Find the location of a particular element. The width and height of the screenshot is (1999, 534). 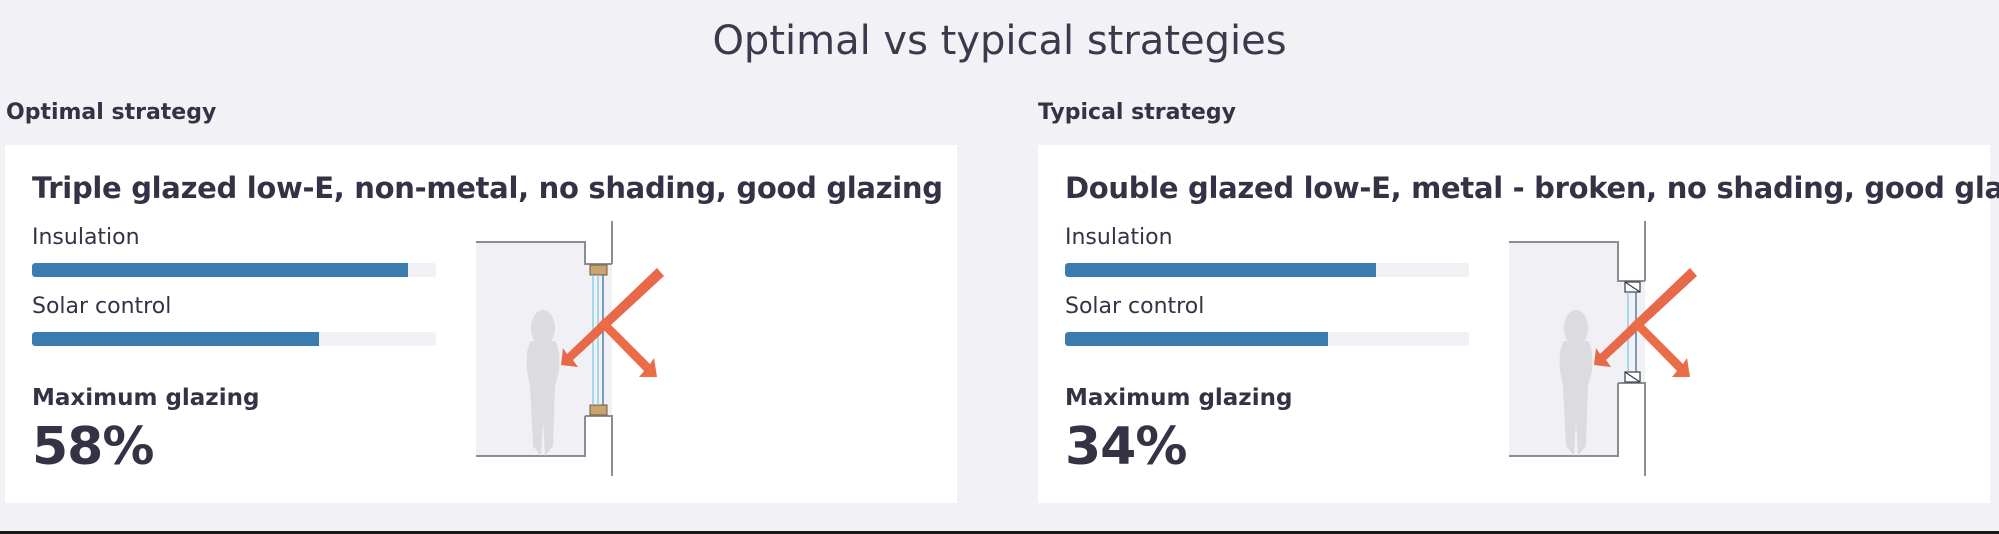

bottom-border is located at coordinates (999, 532).